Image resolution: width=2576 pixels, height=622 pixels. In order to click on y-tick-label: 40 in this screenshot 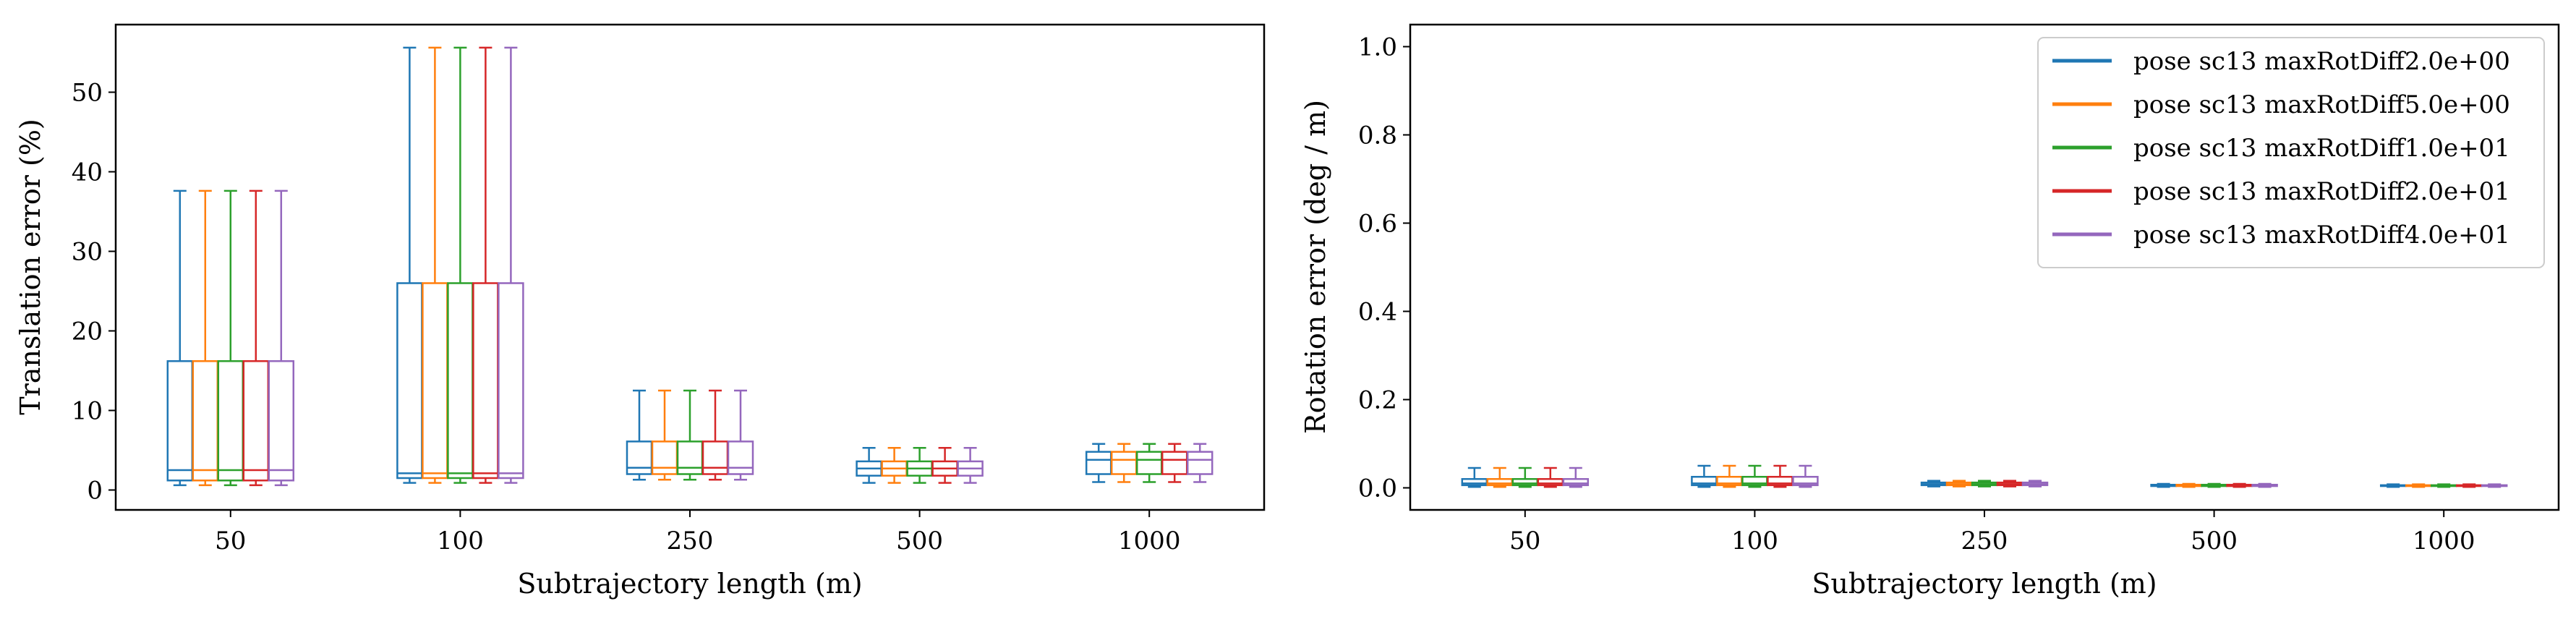, I will do `click(87, 172)`.